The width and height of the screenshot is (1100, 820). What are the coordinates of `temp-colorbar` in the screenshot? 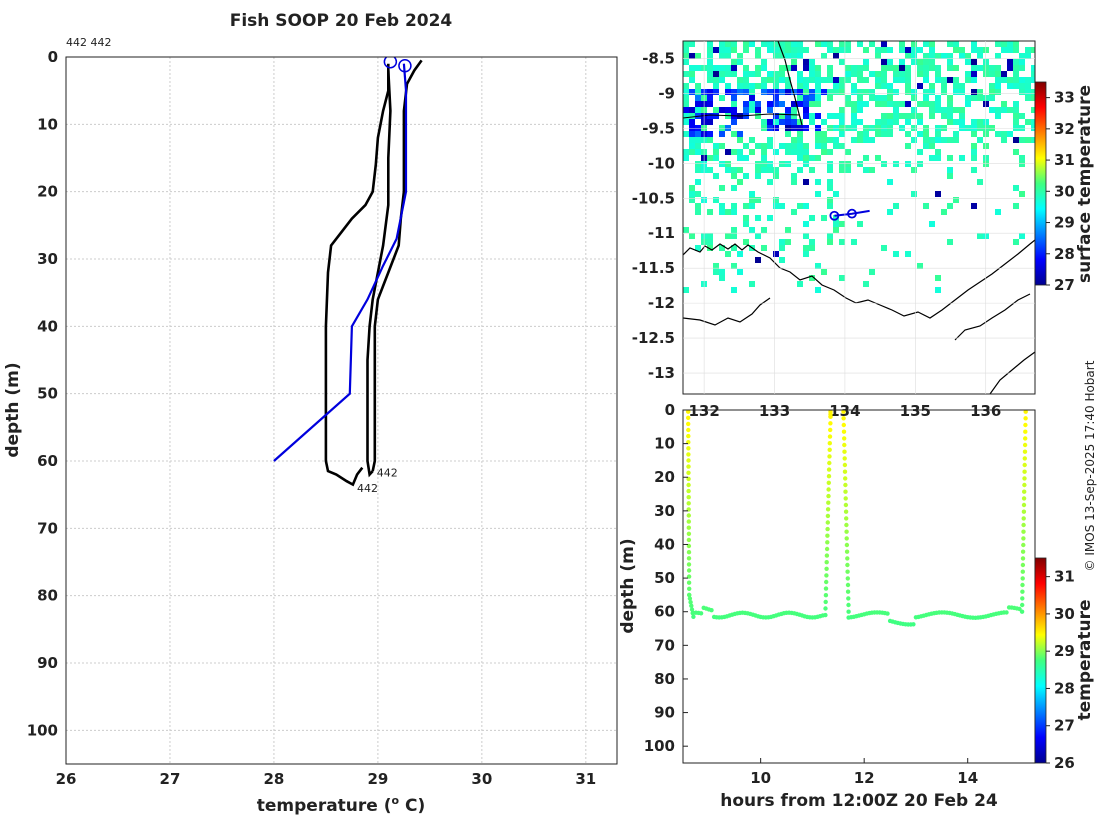 It's located at (1040, 660).